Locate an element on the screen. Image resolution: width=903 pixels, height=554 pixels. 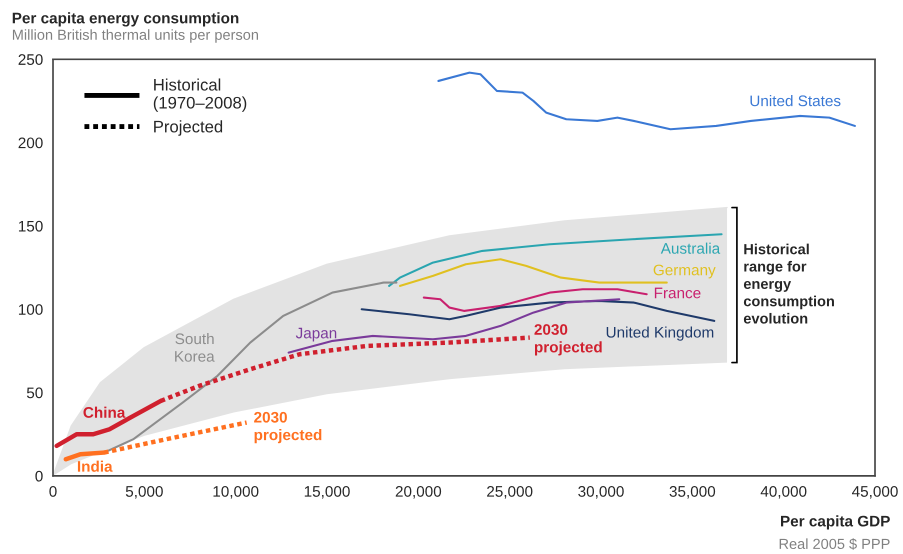
series-label: United States is located at coordinates (795, 100).